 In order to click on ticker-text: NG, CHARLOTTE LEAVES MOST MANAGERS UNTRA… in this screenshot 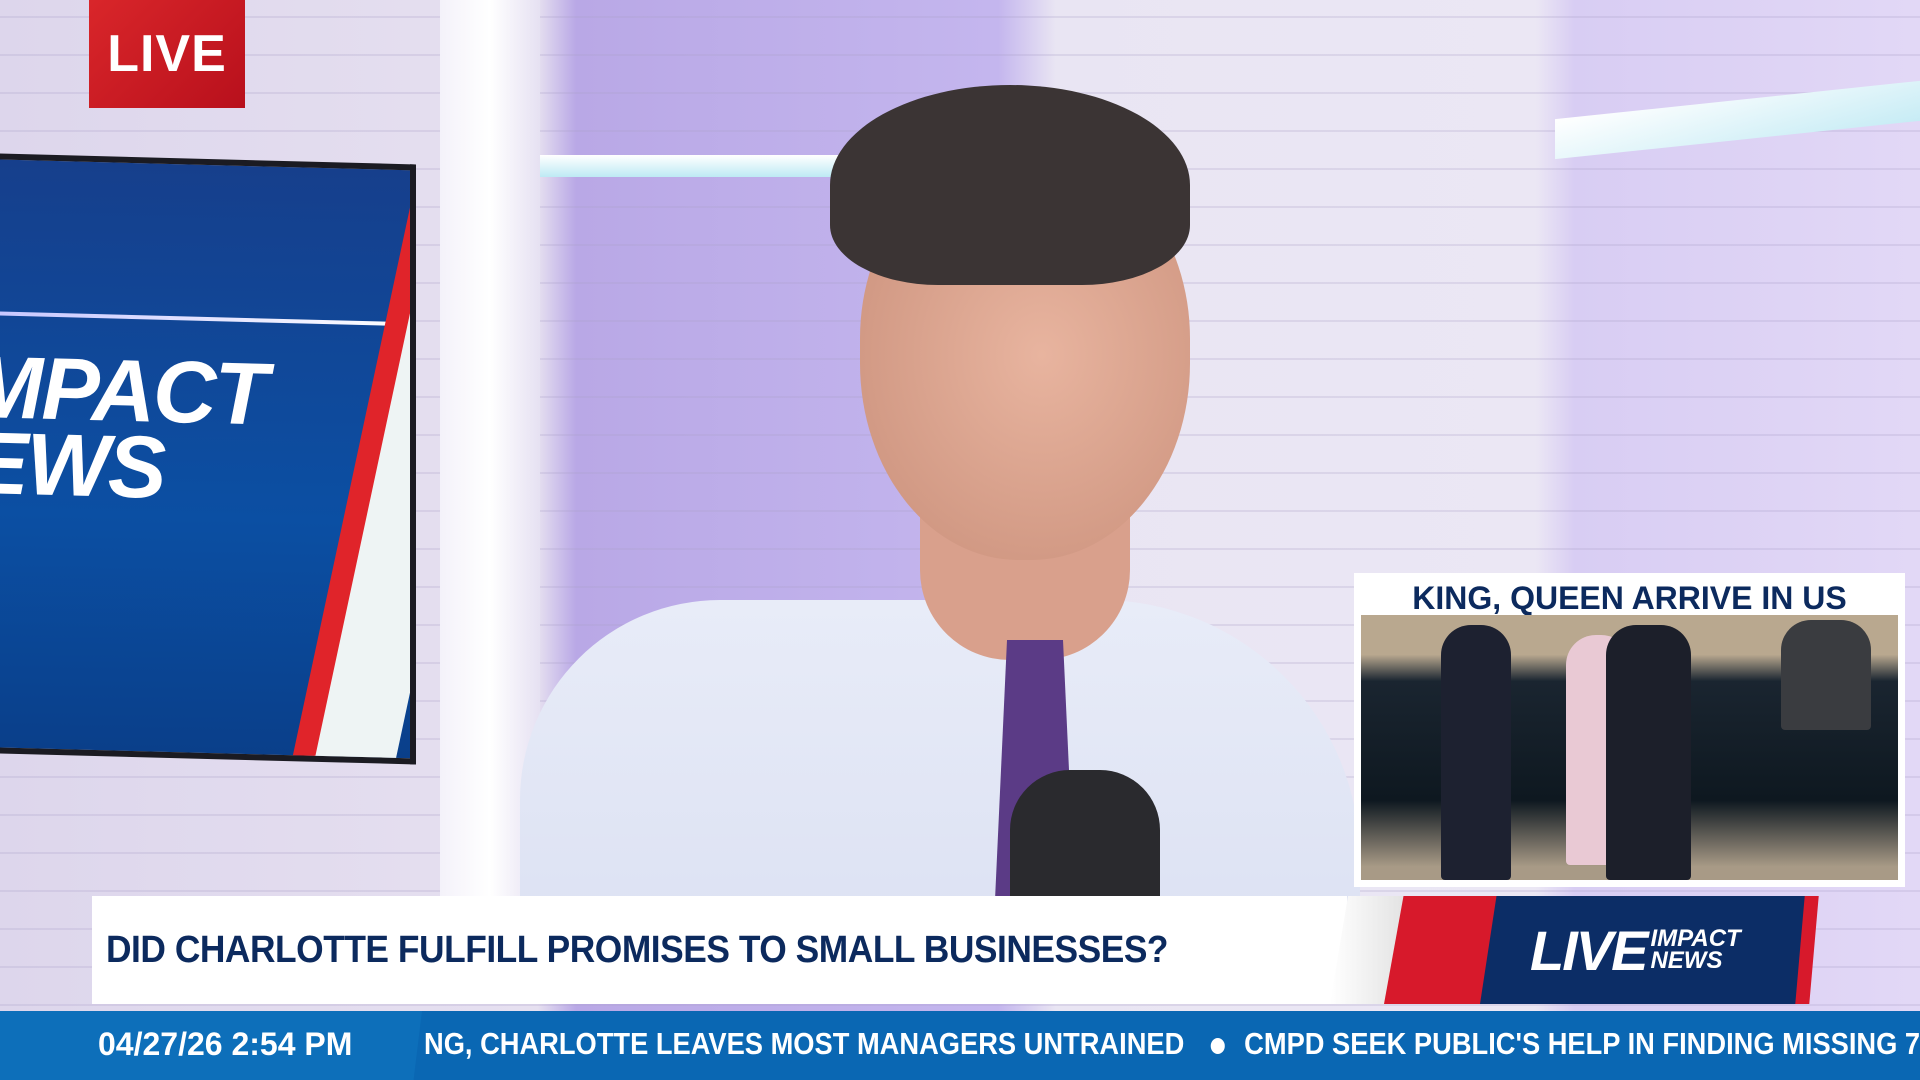, I will do `click(1172, 1045)`.